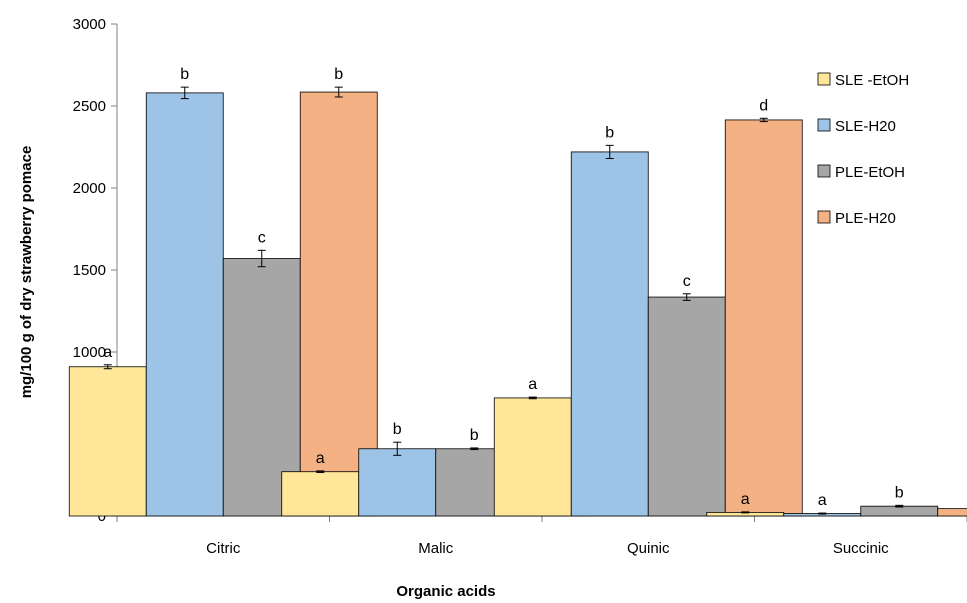 This screenshot has width=967, height=603. What do you see at coordinates (541, 536) in the screenshot?
I see `x-axis: Citric Malic Quinic Succinic` at bounding box center [541, 536].